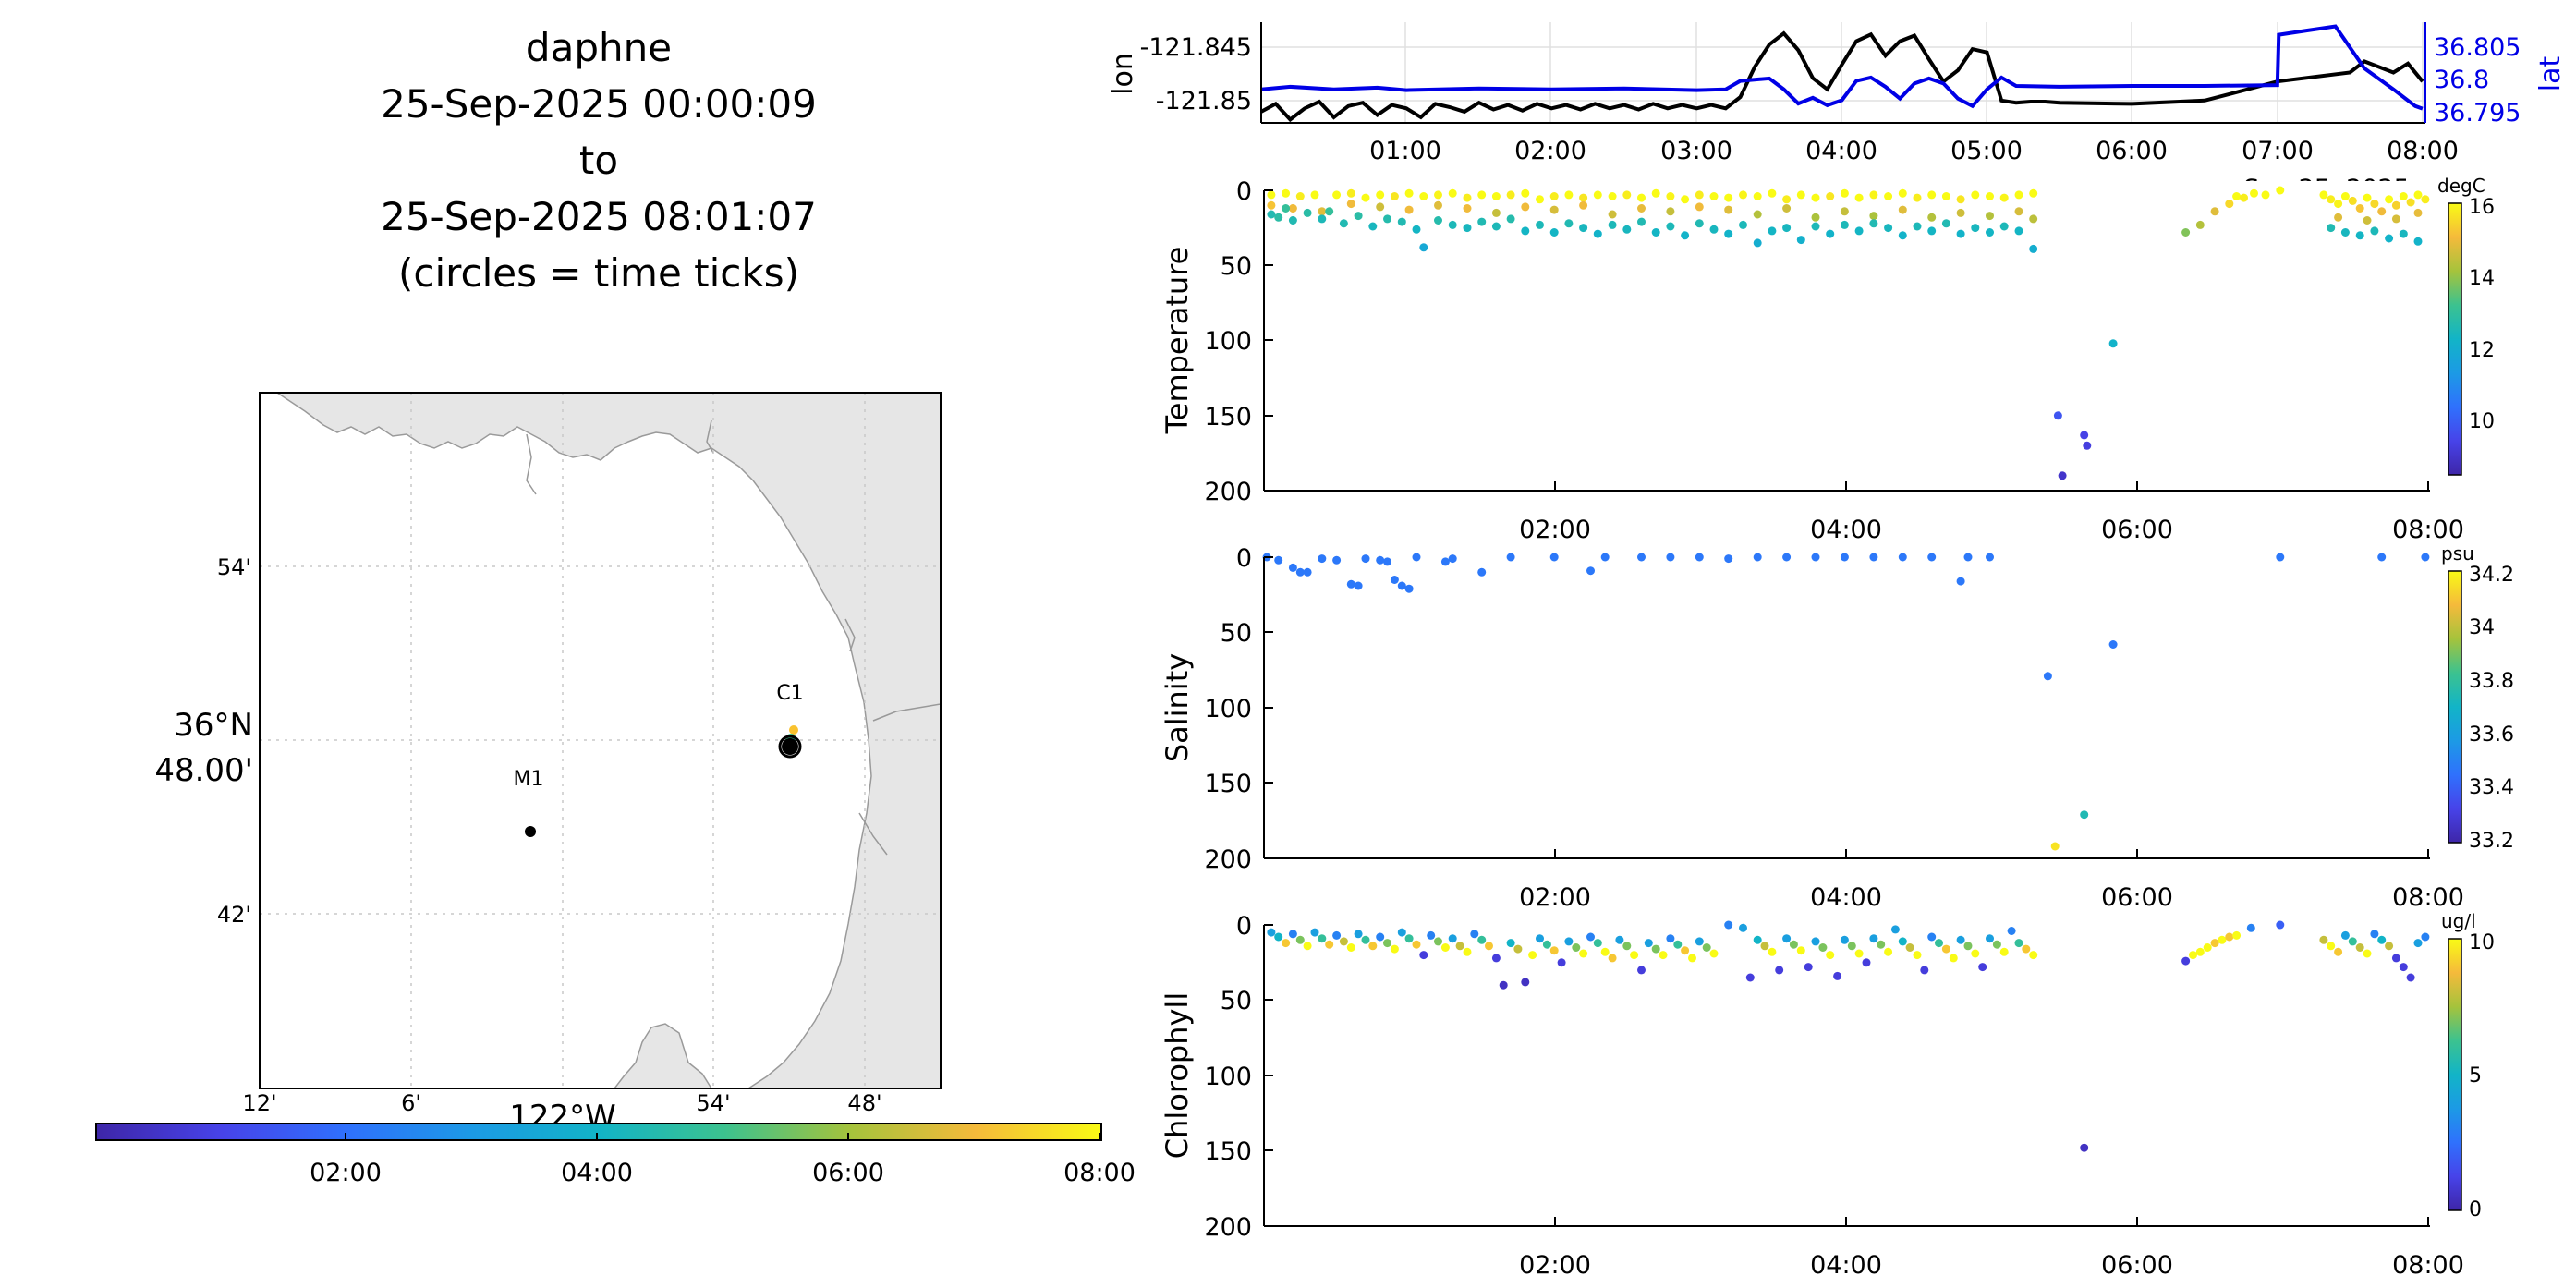 The image size is (2576, 1288). I want to click on position-x-tick-0300: 03:00, so click(1696, 151).